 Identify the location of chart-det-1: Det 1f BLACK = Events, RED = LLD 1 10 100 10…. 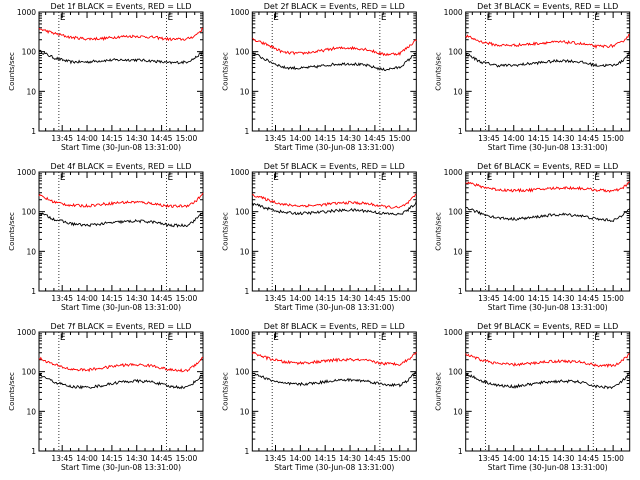
(106, 77).